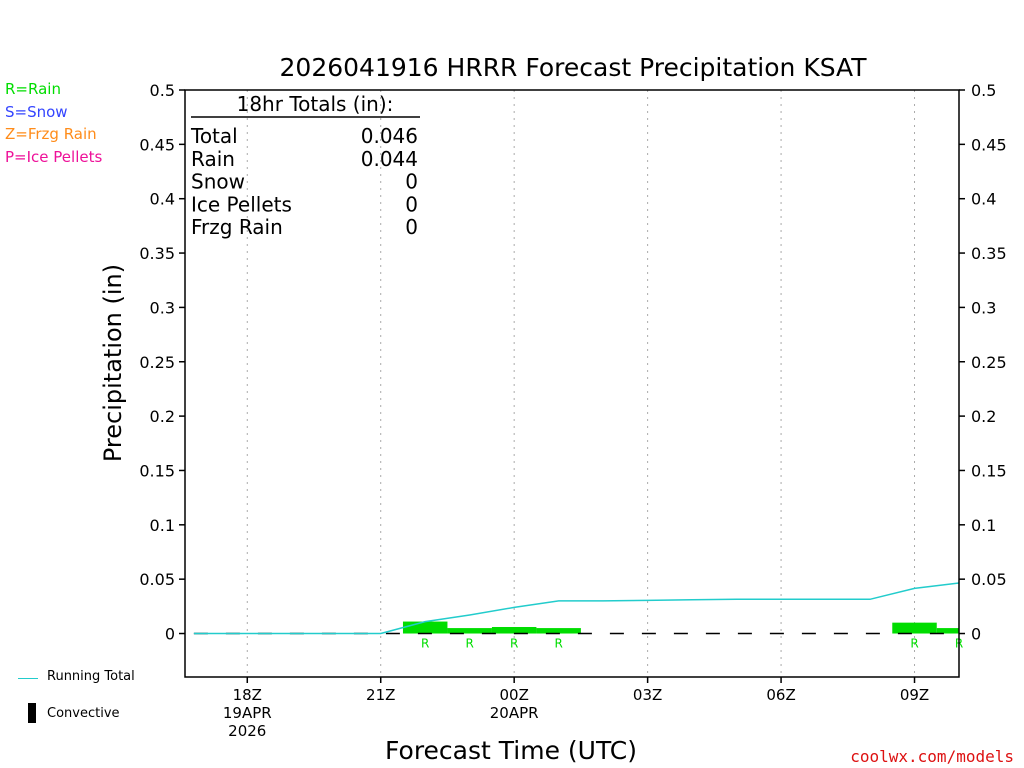 This screenshot has width=1024, height=768. I want to click on y-tick-label-right-7: 0.35, so click(989, 253).